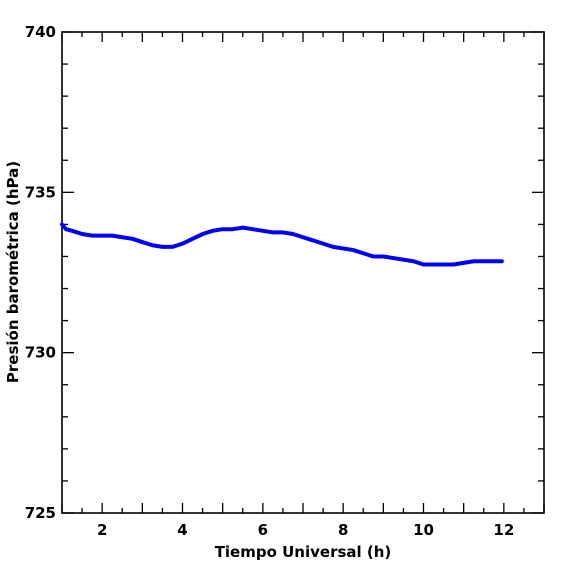 This screenshot has width=574, height=574. I want to click on x-tick-label: 2, so click(102, 530).